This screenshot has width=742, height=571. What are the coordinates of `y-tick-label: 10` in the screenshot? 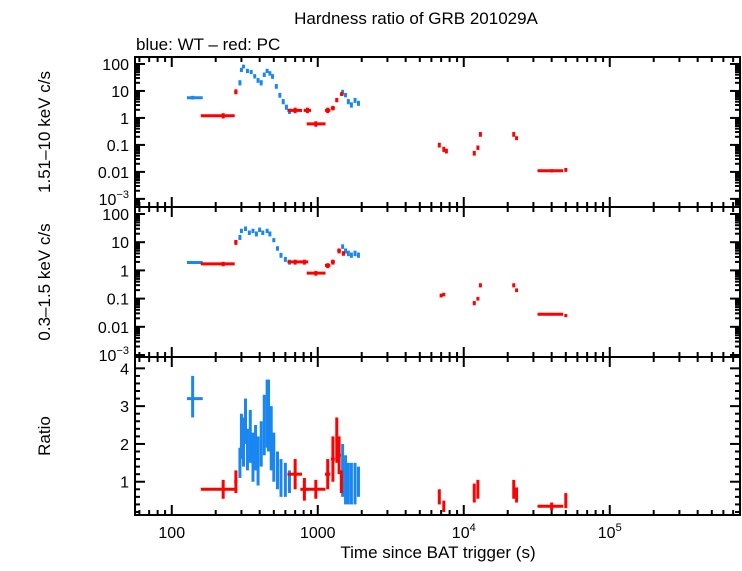 It's located at (120, 243).